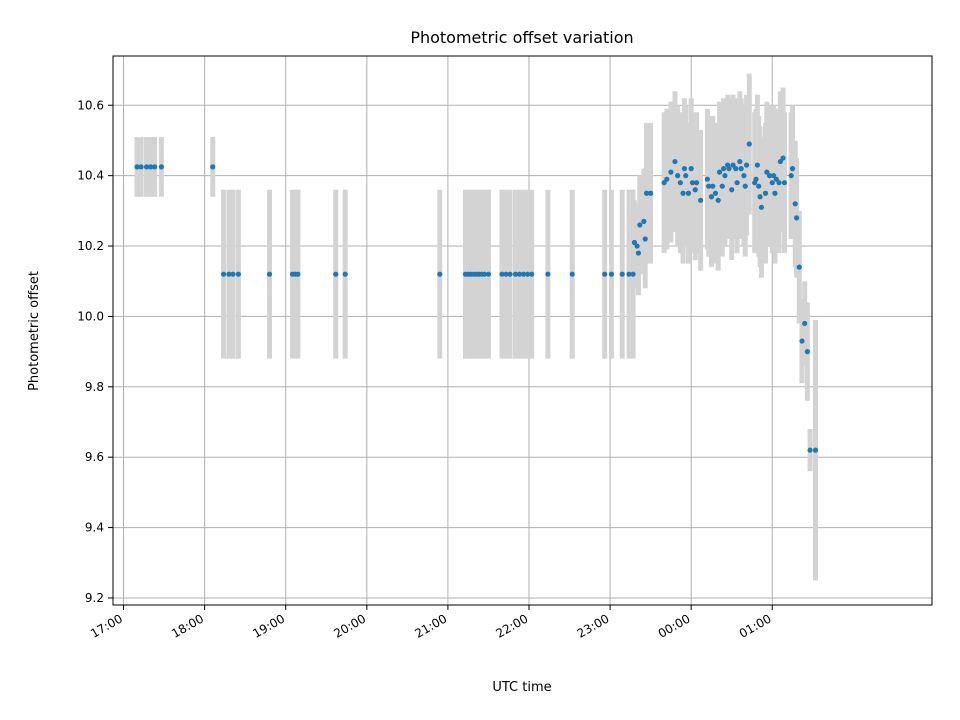 This screenshot has height=720, width=960. What do you see at coordinates (430, 625) in the screenshot?
I see `x-tick-label: 21:00` at bounding box center [430, 625].